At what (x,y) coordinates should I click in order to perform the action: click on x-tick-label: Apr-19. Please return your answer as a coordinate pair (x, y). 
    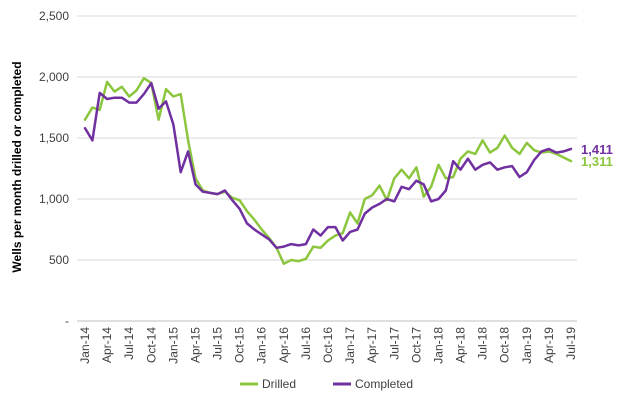
    Looking at the image, I should click on (549, 345).